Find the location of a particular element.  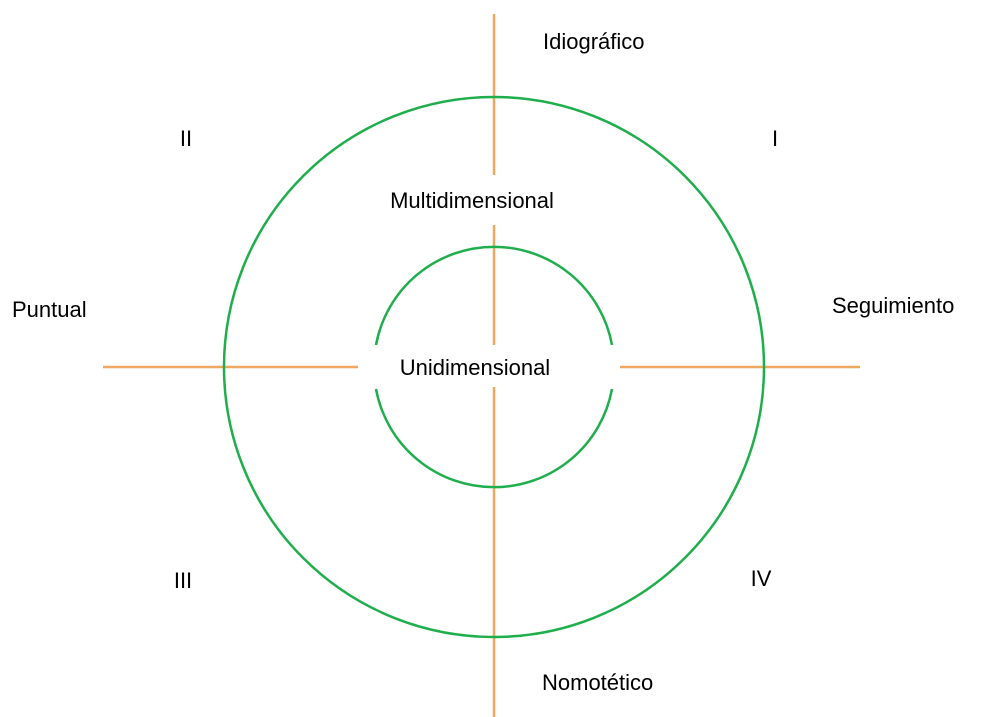

quadrant-label: I is located at coordinates (775, 138).